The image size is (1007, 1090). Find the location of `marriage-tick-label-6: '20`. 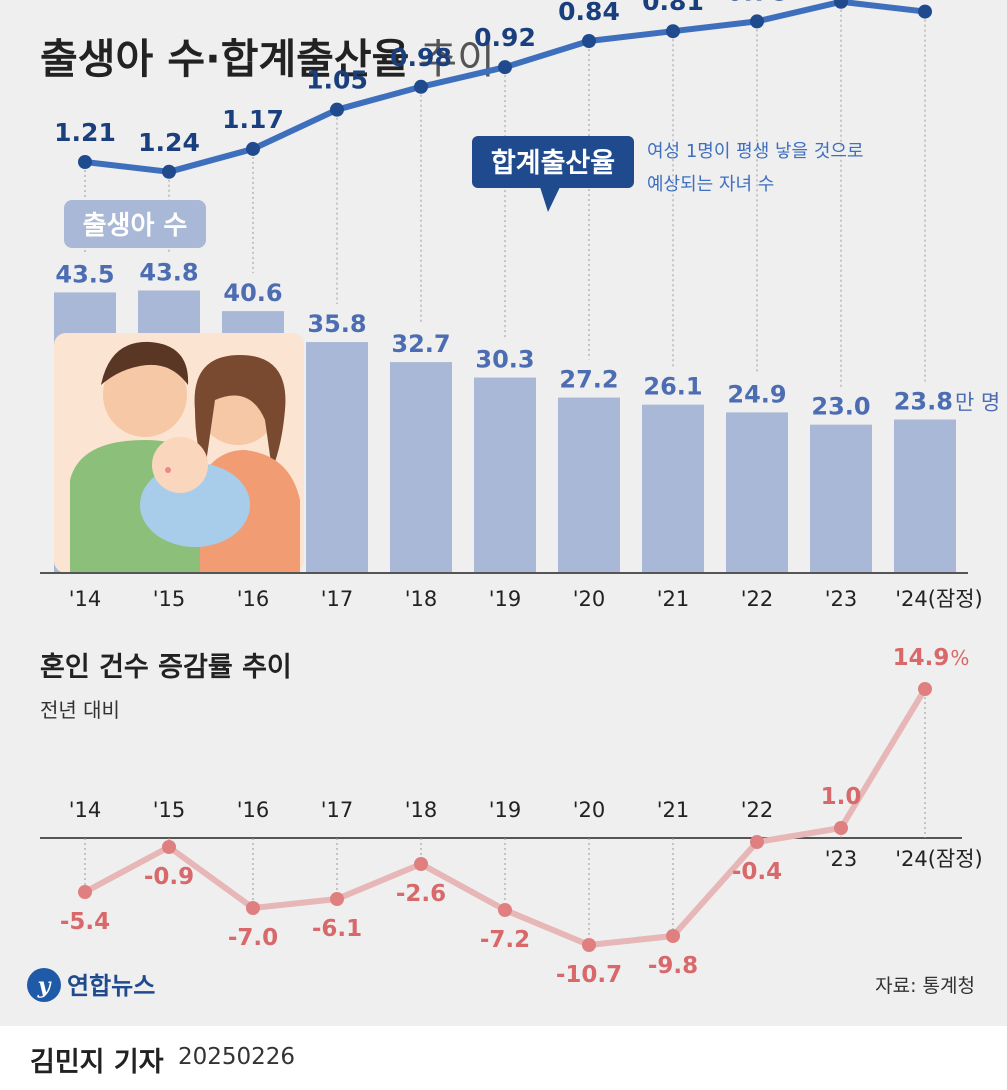

marriage-tick-label-6: '20 is located at coordinates (589, 810).